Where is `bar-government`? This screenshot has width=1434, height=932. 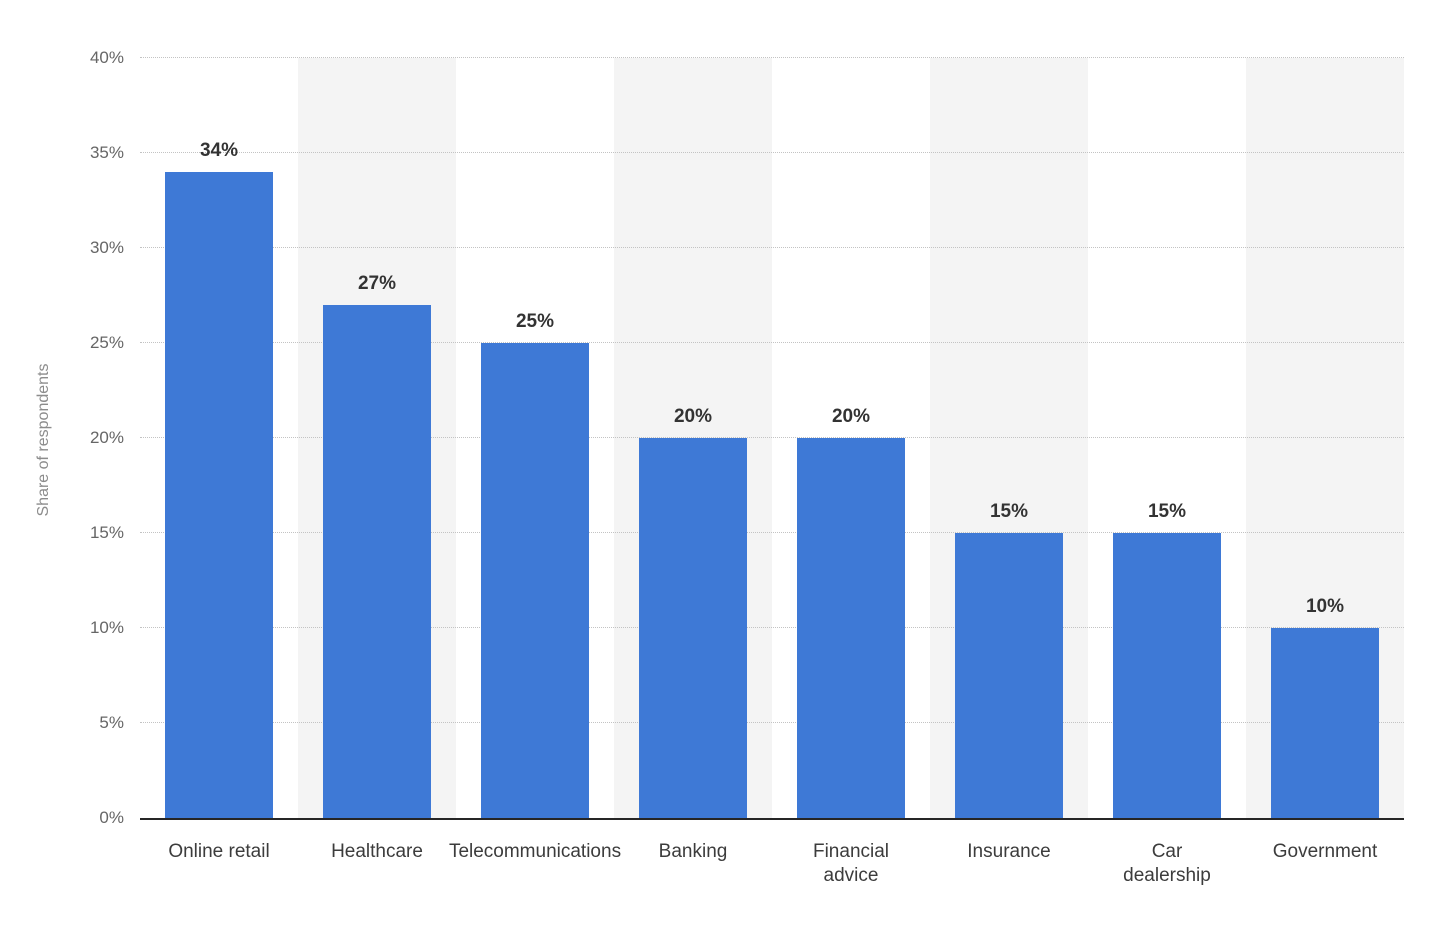
bar-government is located at coordinates (1325, 723).